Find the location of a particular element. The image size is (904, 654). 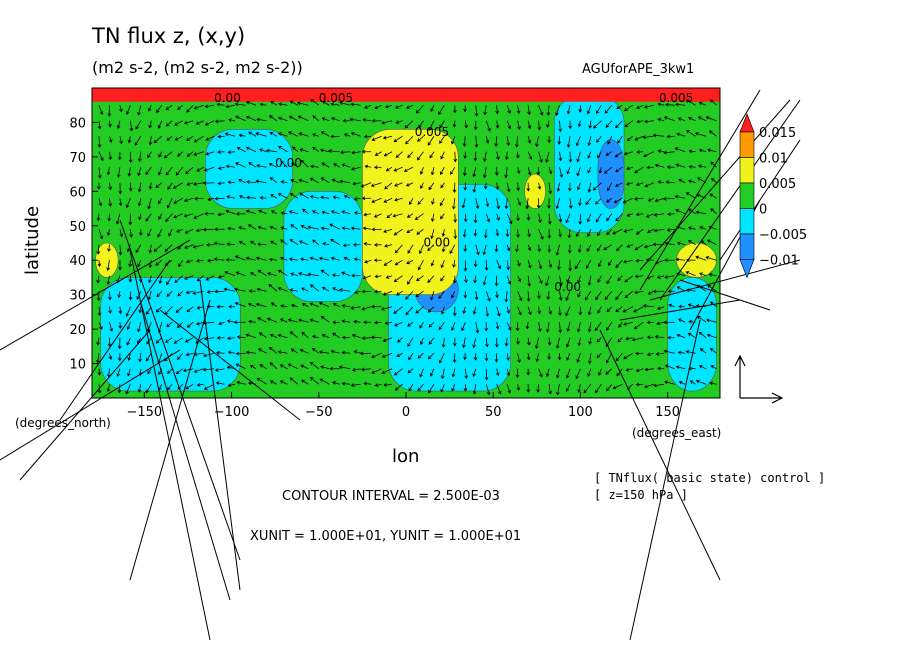

x-tick-label: 50 is located at coordinates (493, 412).